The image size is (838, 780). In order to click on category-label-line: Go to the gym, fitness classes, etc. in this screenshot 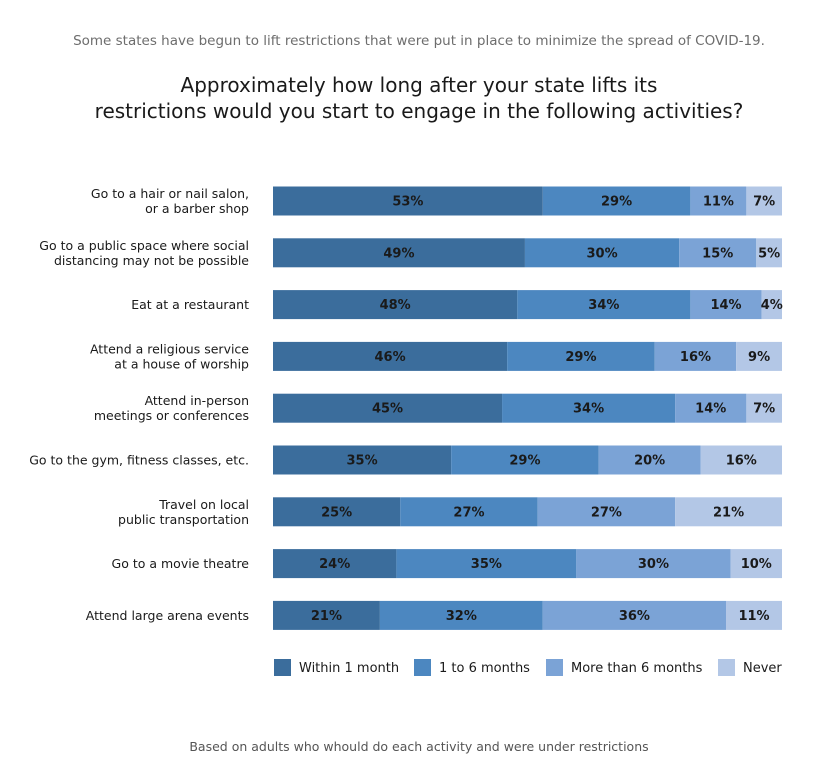, I will do `click(139, 460)`.